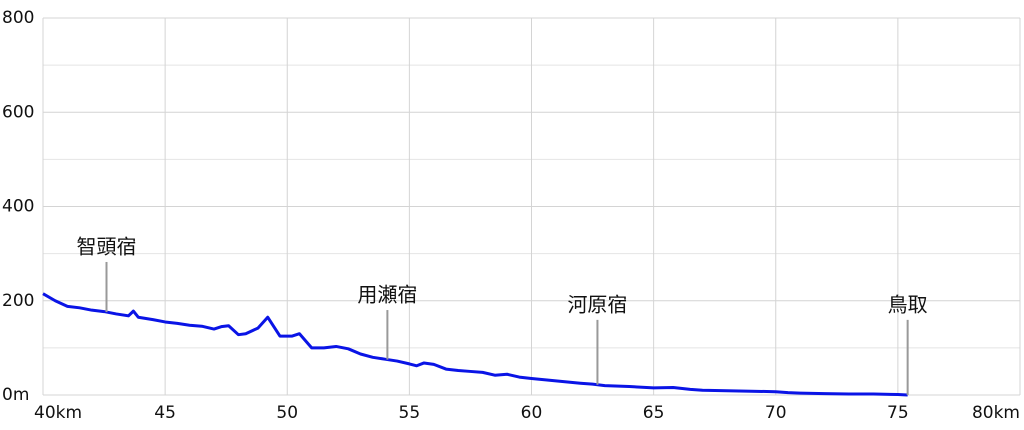 The width and height of the screenshot is (1024, 430). Describe the element at coordinates (898, 413) in the screenshot. I see `x-tick-label: 75` at that location.